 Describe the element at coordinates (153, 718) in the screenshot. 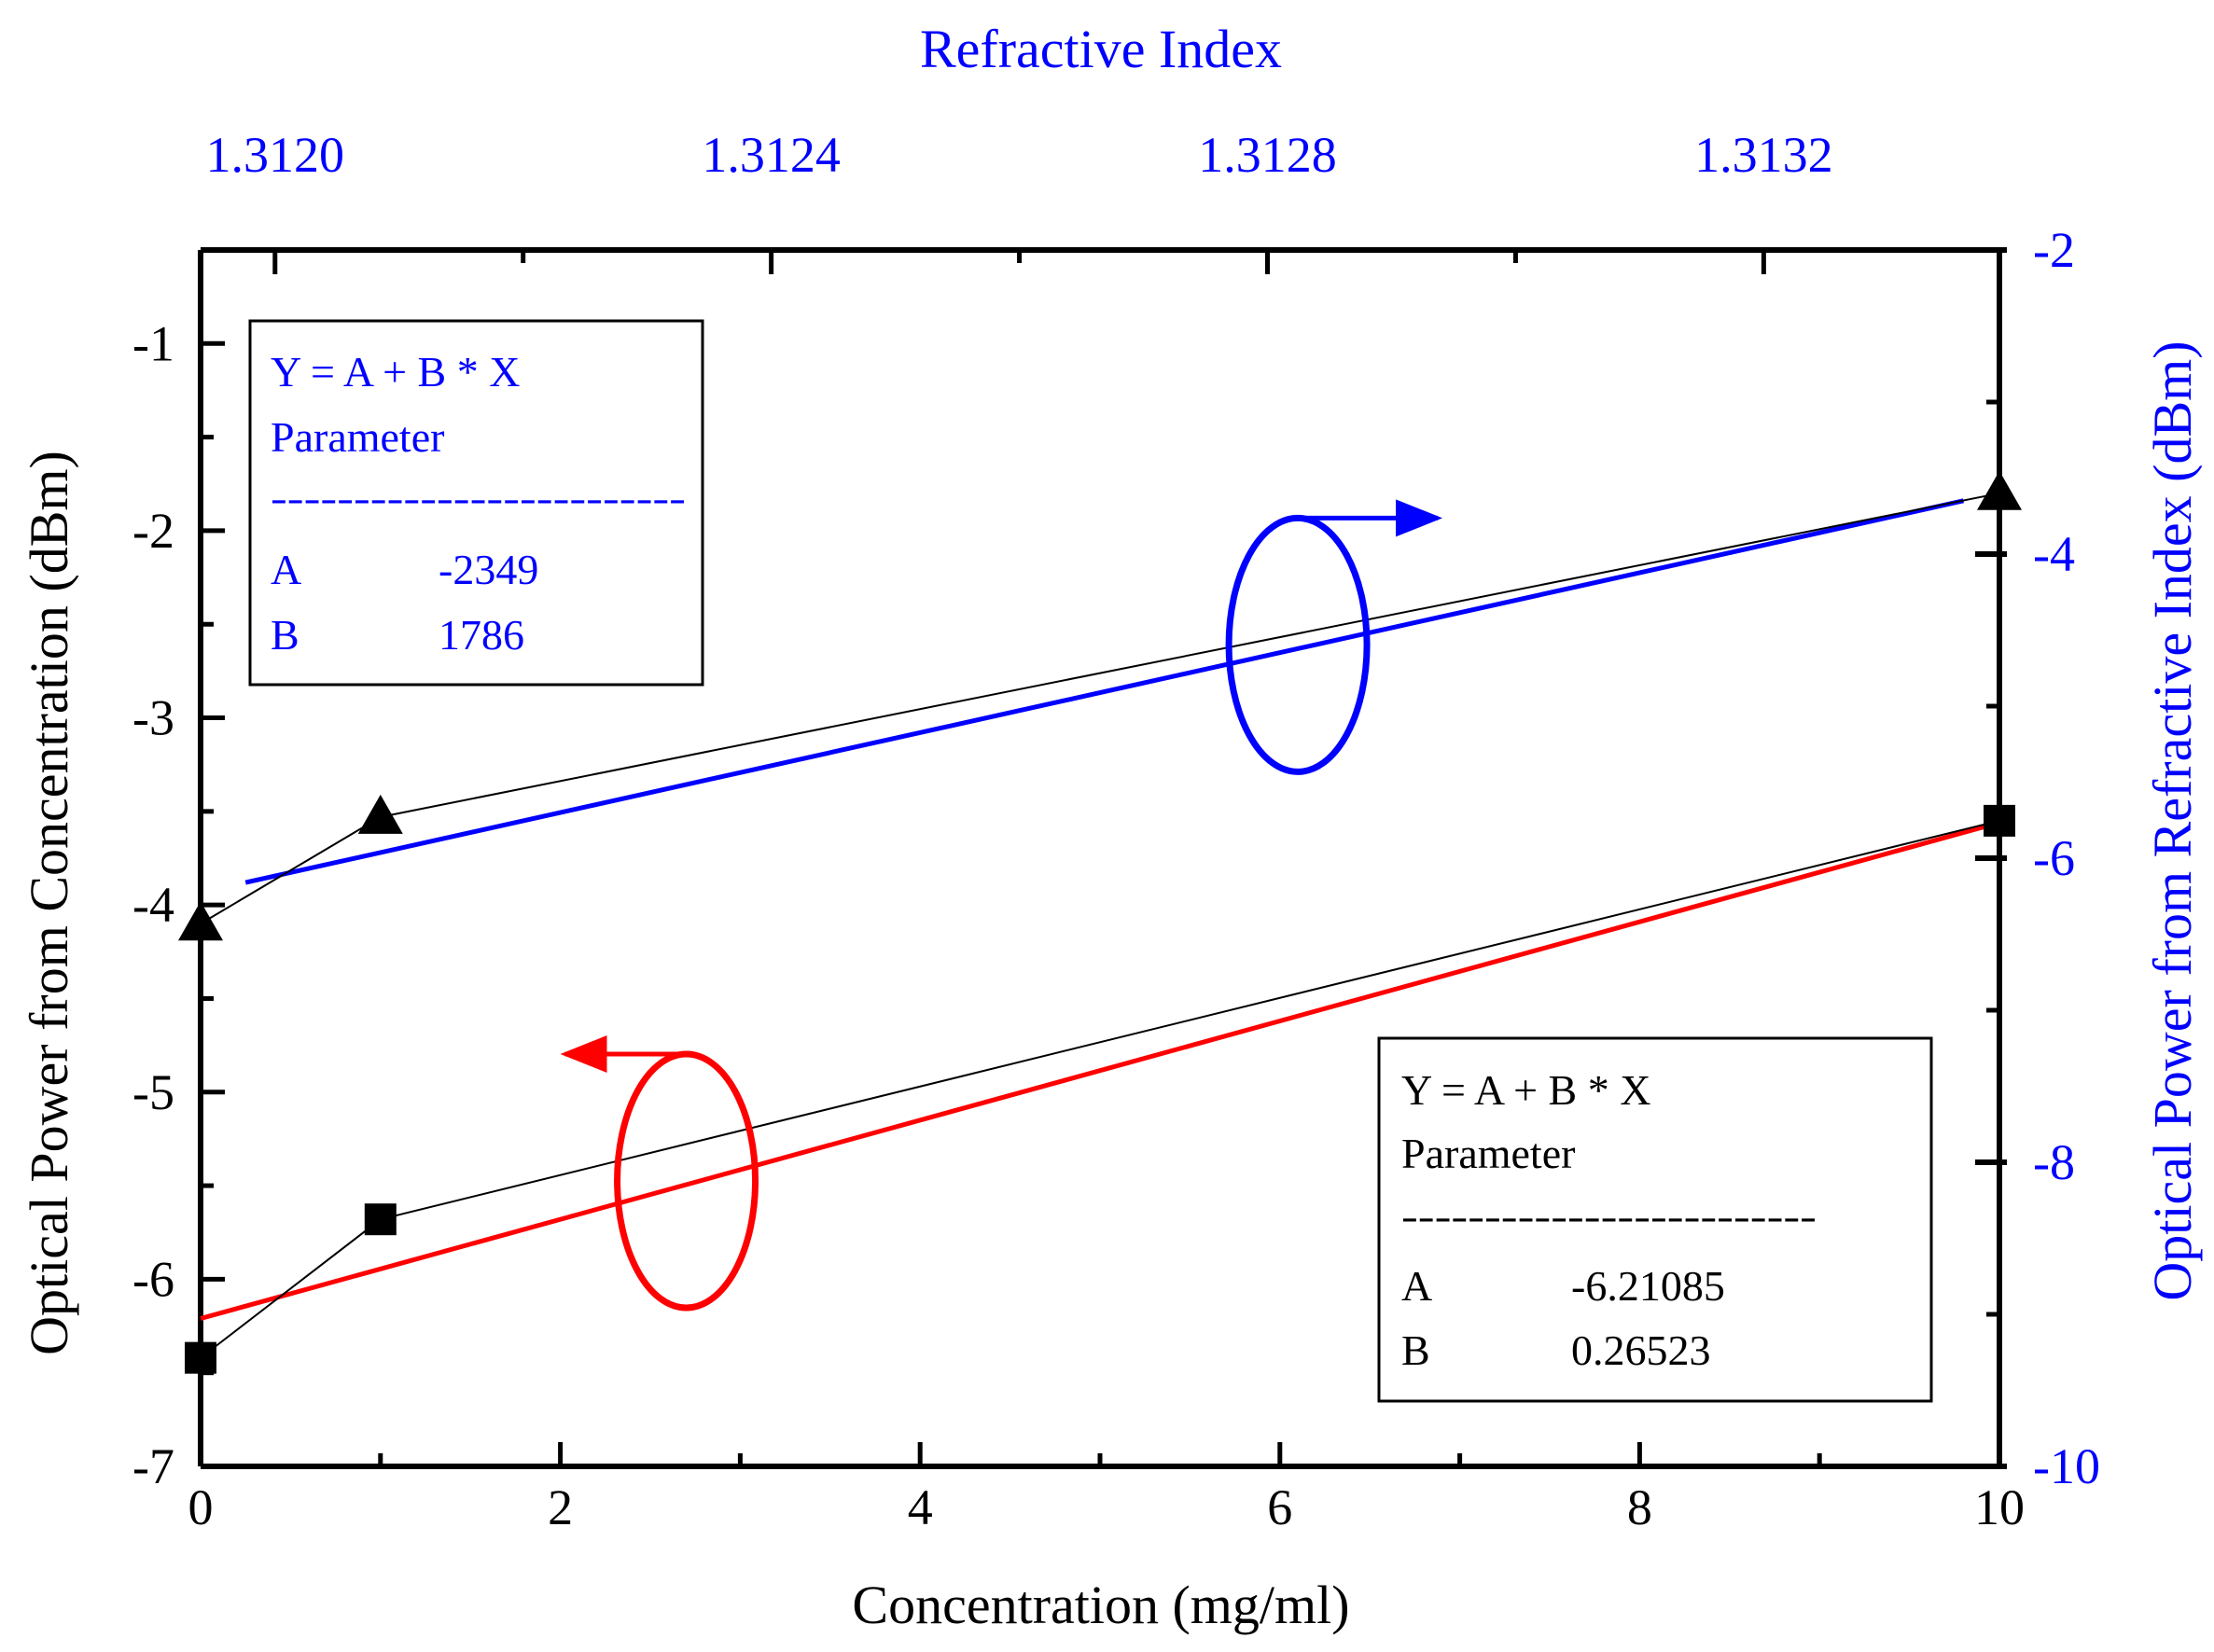

I see `y-left-tick-label: -3` at that location.